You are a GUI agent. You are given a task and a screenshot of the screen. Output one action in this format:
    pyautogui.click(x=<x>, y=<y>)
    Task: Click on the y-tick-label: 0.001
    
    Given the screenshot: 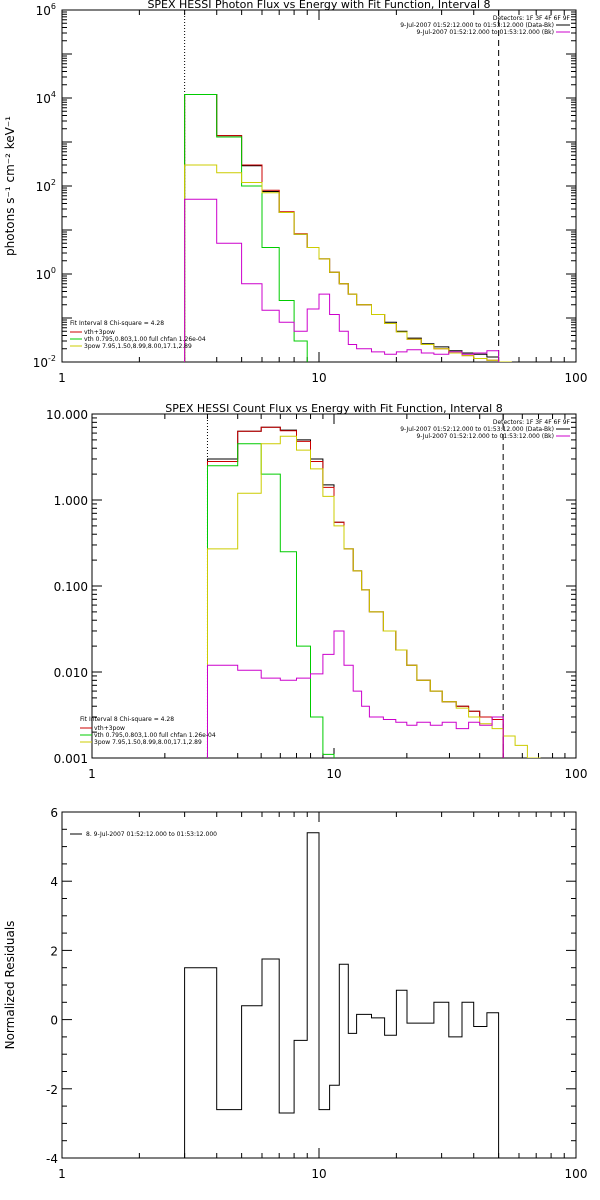 What is the action you would take?
    pyautogui.click(x=71, y=759)
    